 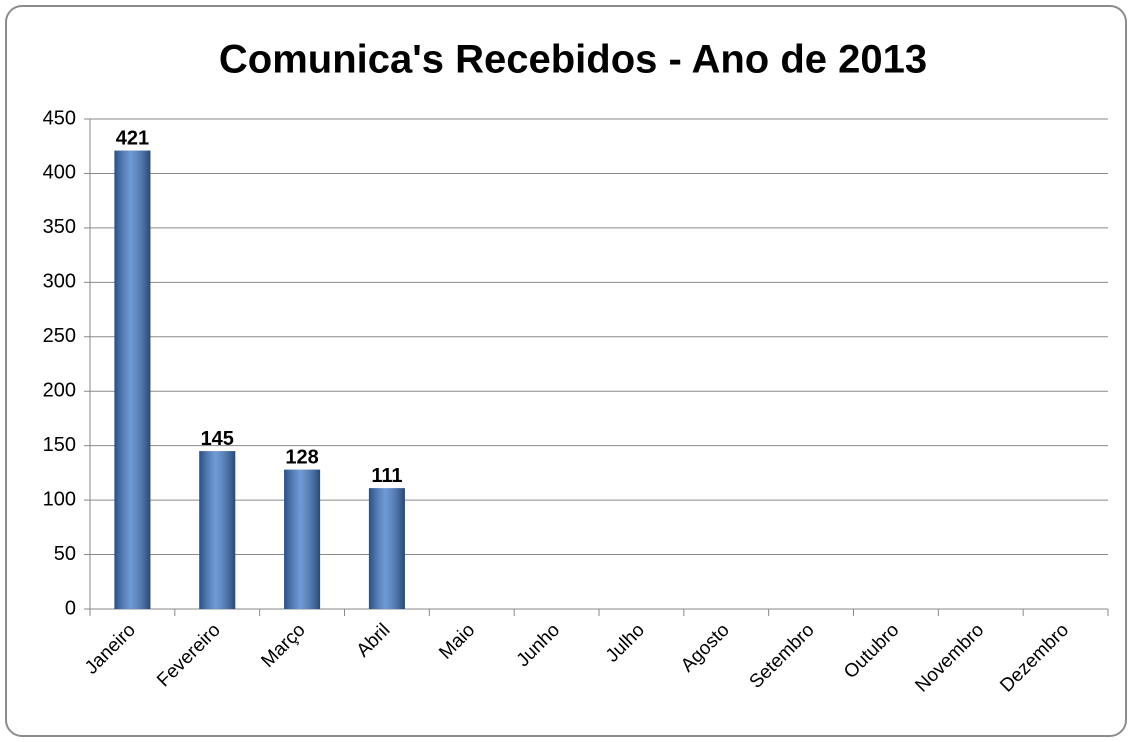 What do you see at coordinates (573, 60) in the screenshot?
I see `chart-title: Comunica's Recebidos - Ano de 2013` at bounding box center [573, 60].